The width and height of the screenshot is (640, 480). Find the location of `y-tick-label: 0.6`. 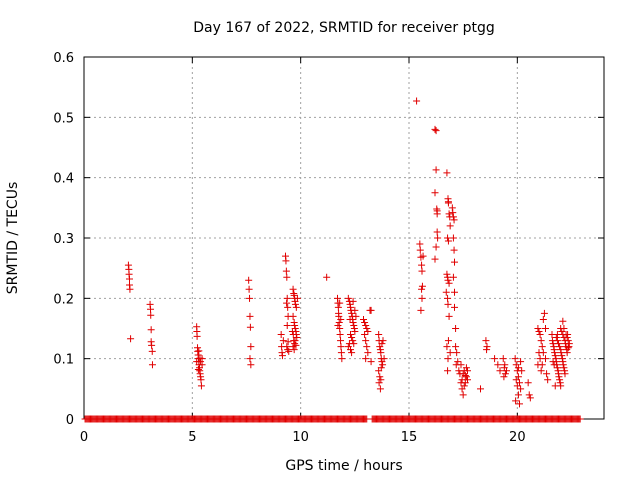

y-tick-label: 0.6 is located at coordinates (63, 58).